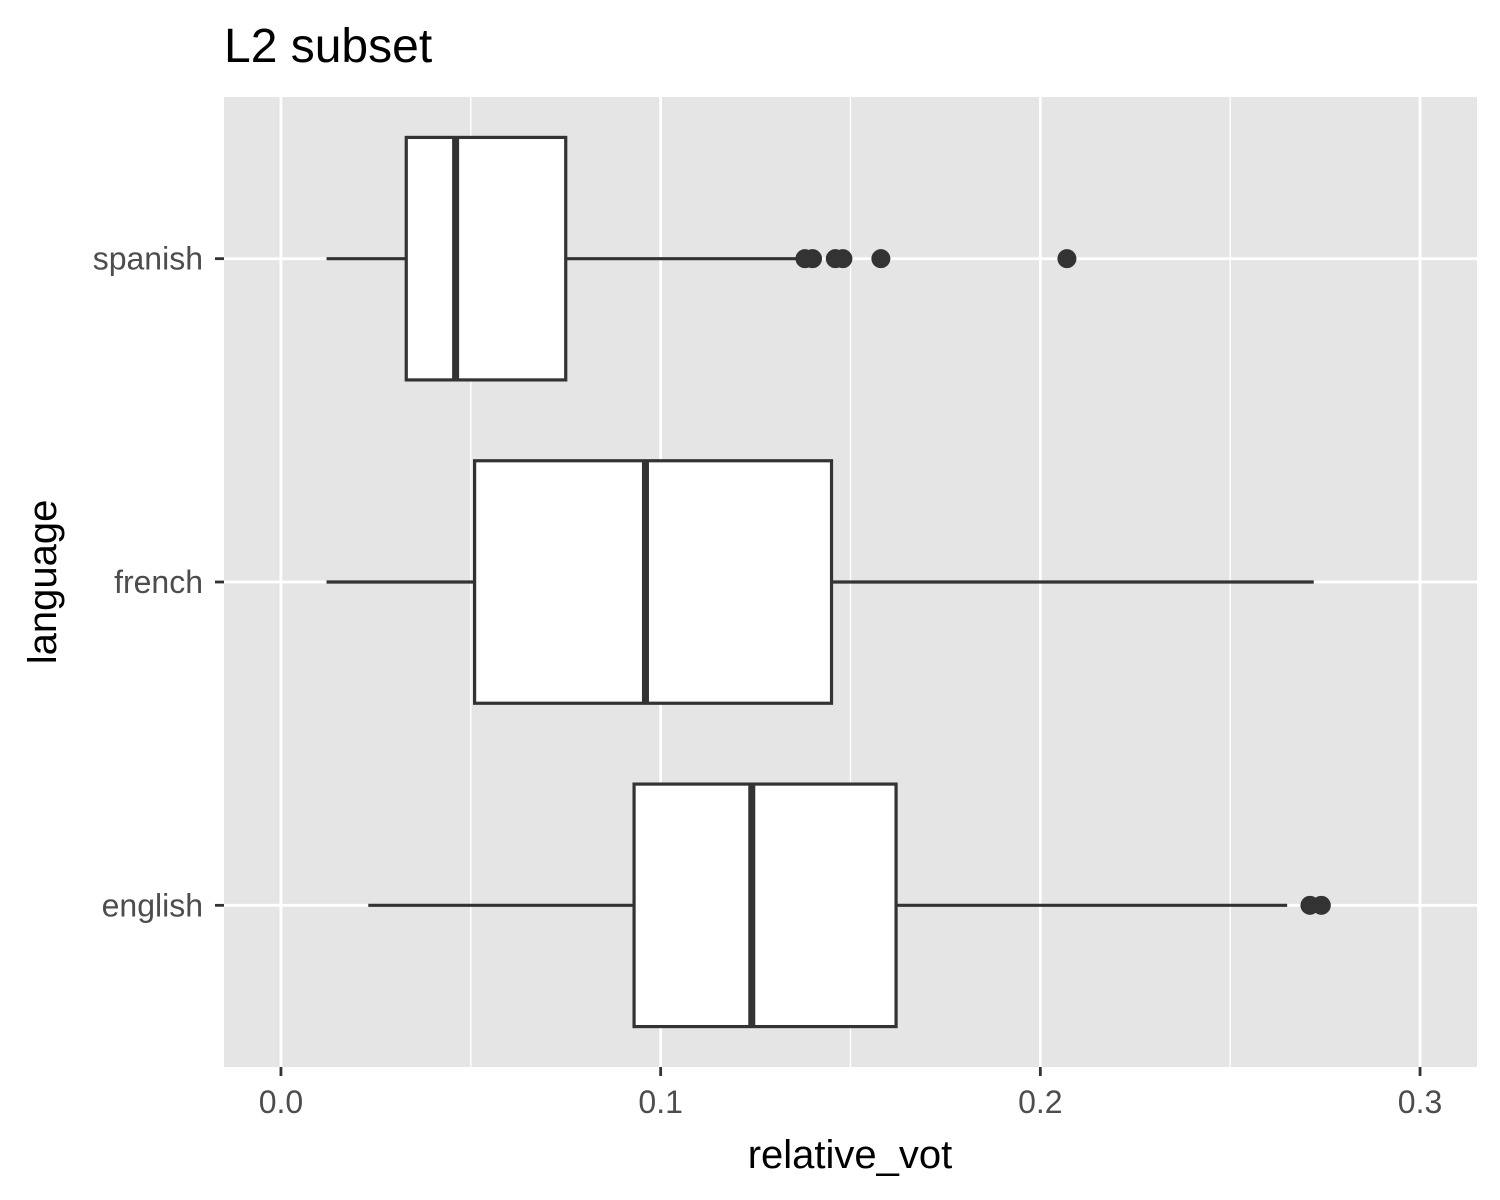 This screenshot has width=1500, height=1200. Describe the element at coordinates (1040, 1102) in the screenshot. I see `x-tick-label: 0.2` at that location.